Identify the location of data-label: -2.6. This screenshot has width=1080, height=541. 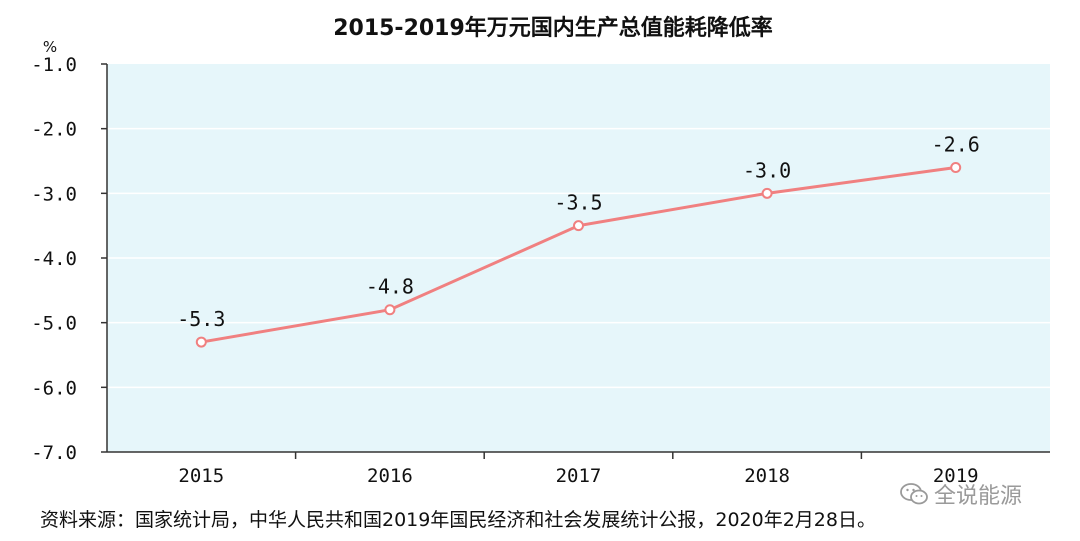
(956, 144).